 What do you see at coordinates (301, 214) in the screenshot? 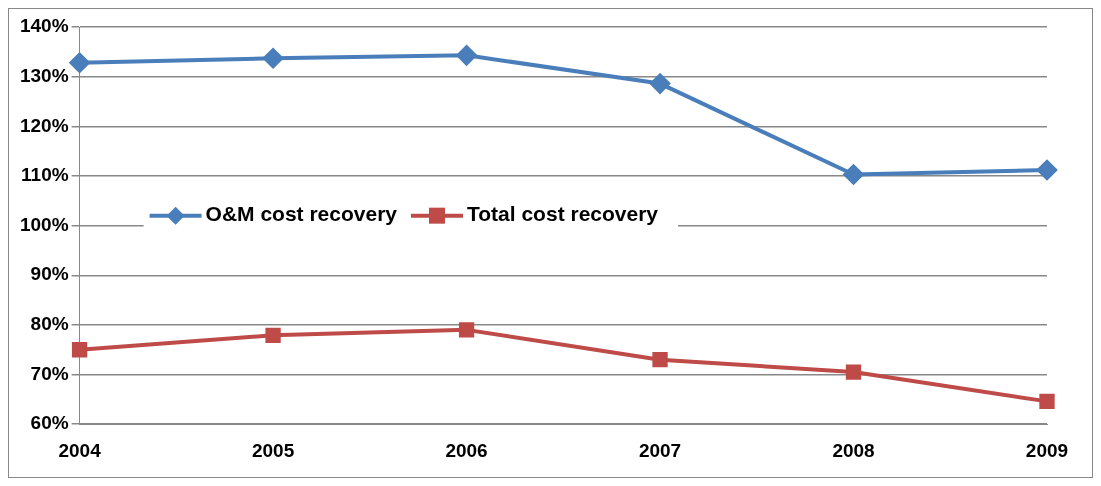
I see `legend-label: O&M cost recovery` at bounding box center [301, 214].